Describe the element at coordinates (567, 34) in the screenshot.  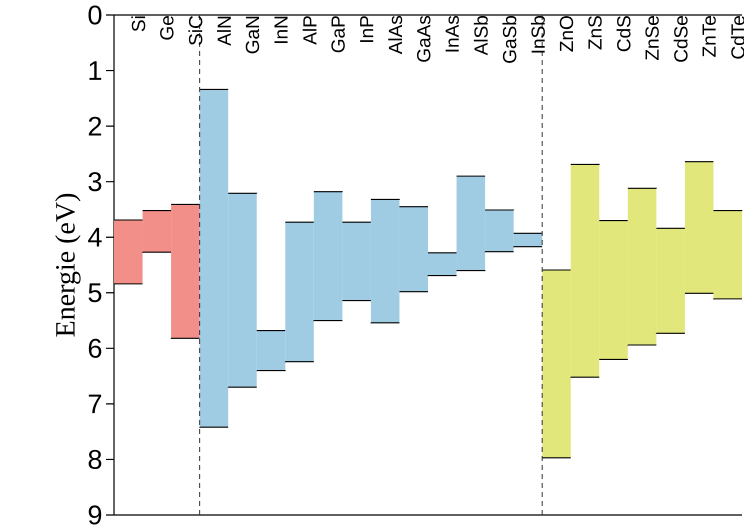
I see `x-tick-label: ZnO` at that location.